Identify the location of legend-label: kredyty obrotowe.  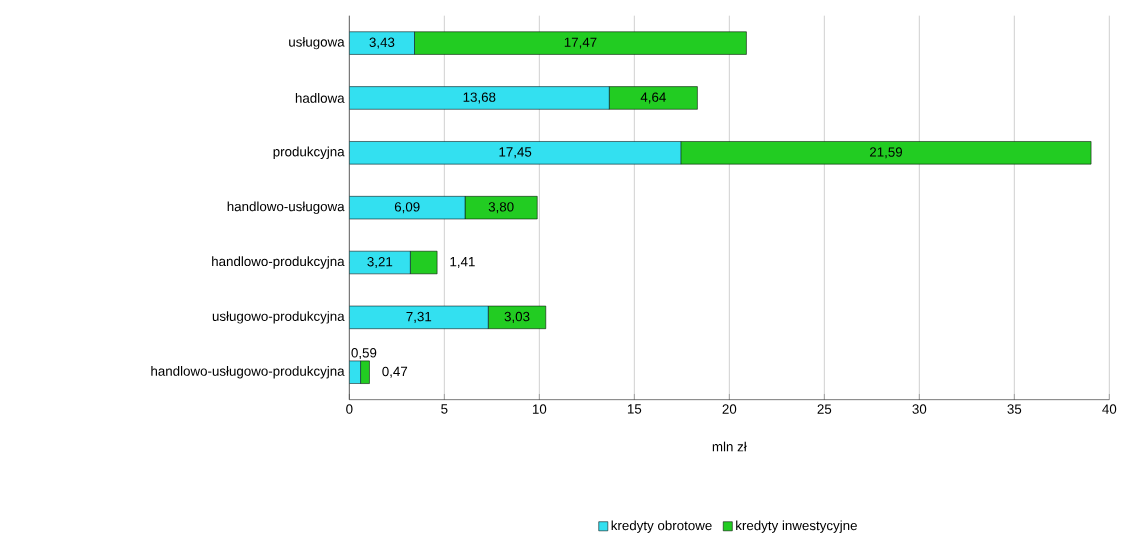
(661, 526).